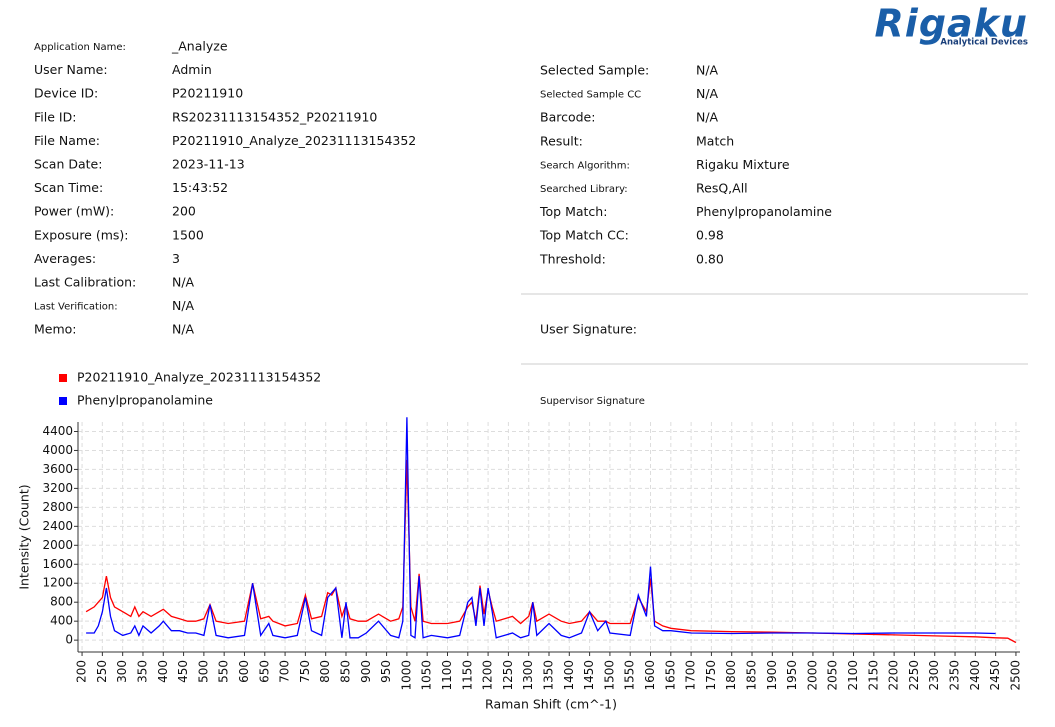 This screenshot has width=1055, height=727. I want to click on y-tick-label: 1200, so click(57, 583).